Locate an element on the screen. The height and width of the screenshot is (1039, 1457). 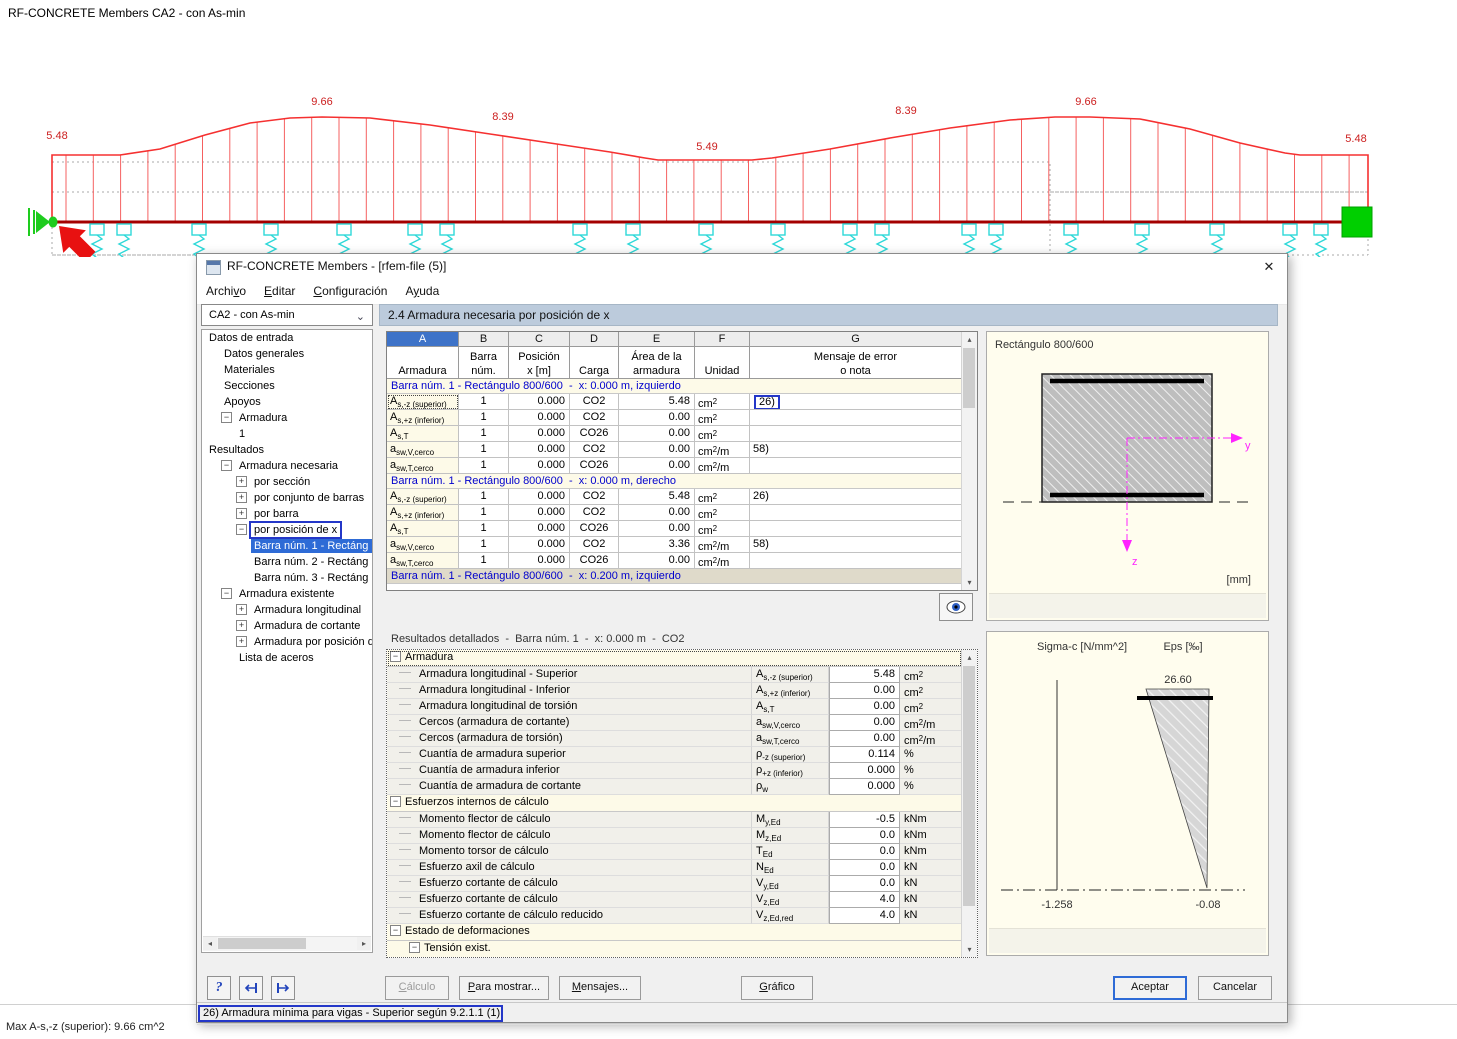
scrollbar-thumb is located at coordinates (969, 378).